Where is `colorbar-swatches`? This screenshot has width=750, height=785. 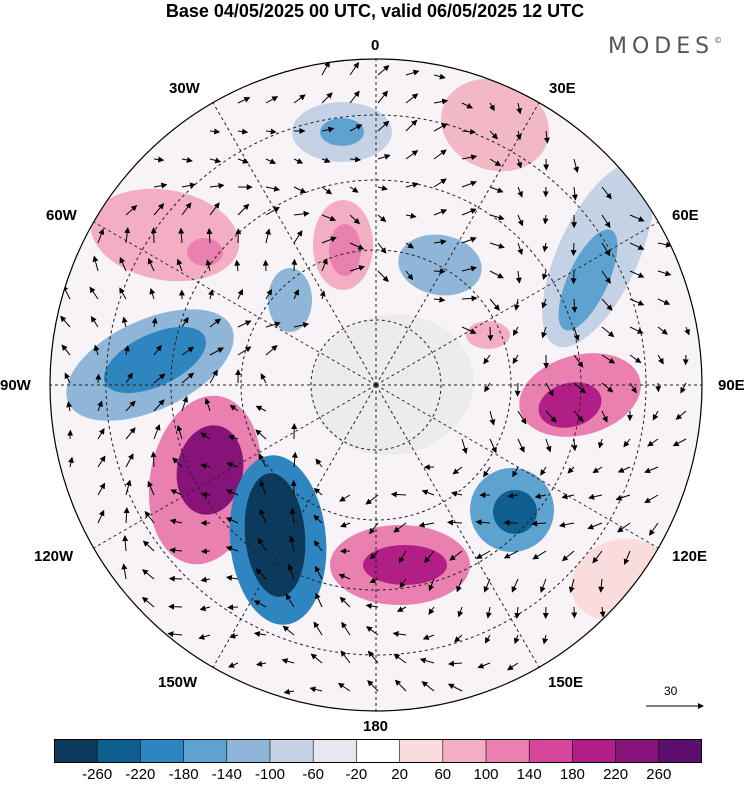
colorbar-swatches is located at coordinates (378, 751).